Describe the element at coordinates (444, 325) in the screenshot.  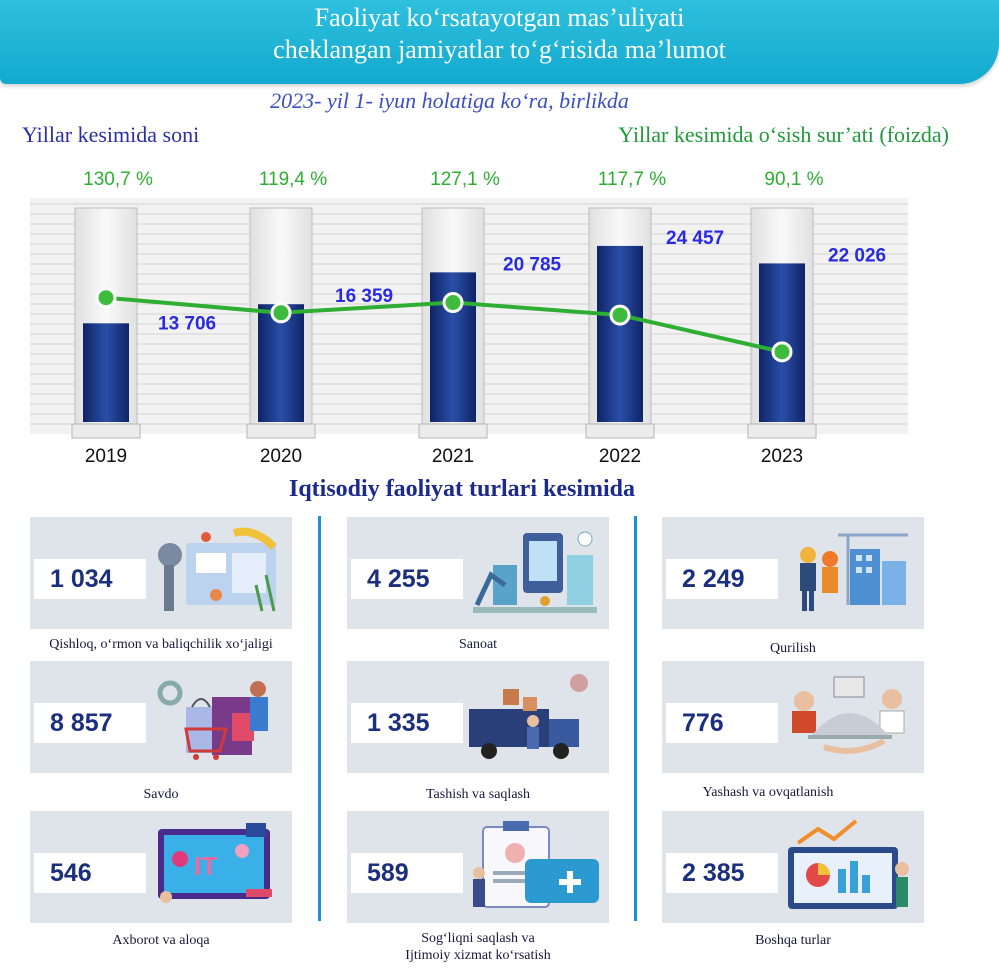
I see `growth-line-series` at that location.